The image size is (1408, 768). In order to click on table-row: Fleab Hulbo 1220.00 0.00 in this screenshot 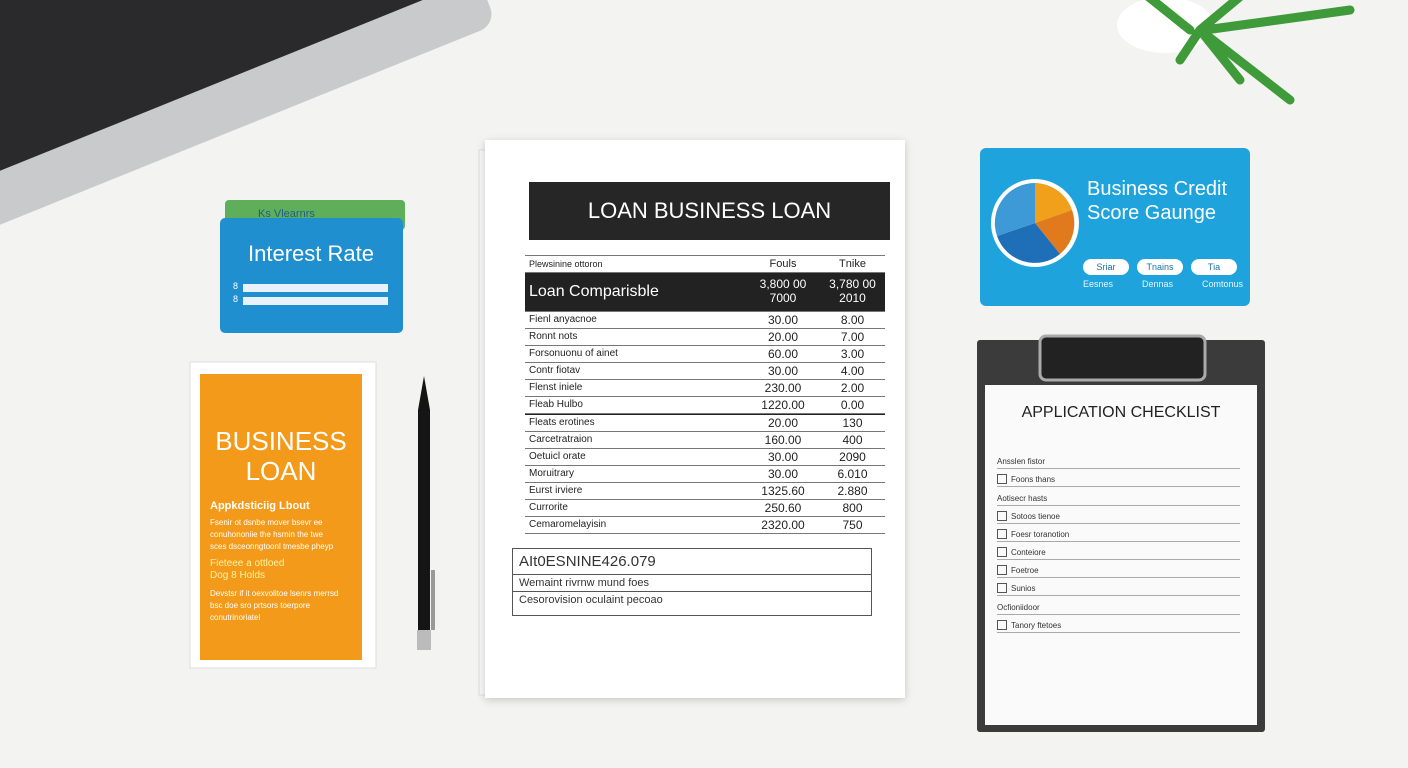, I will do `click(705, 405)`.